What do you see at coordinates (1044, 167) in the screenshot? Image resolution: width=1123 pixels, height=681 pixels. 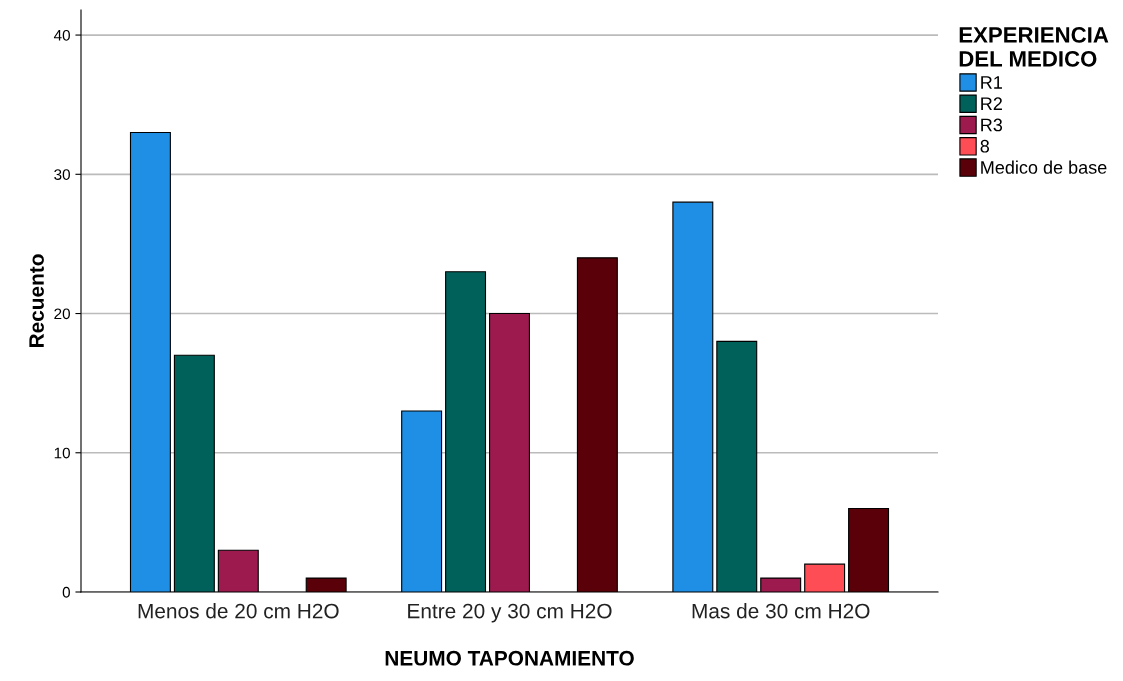 I see `legend-label: Medico de base` at bounding box center [1044, 167].